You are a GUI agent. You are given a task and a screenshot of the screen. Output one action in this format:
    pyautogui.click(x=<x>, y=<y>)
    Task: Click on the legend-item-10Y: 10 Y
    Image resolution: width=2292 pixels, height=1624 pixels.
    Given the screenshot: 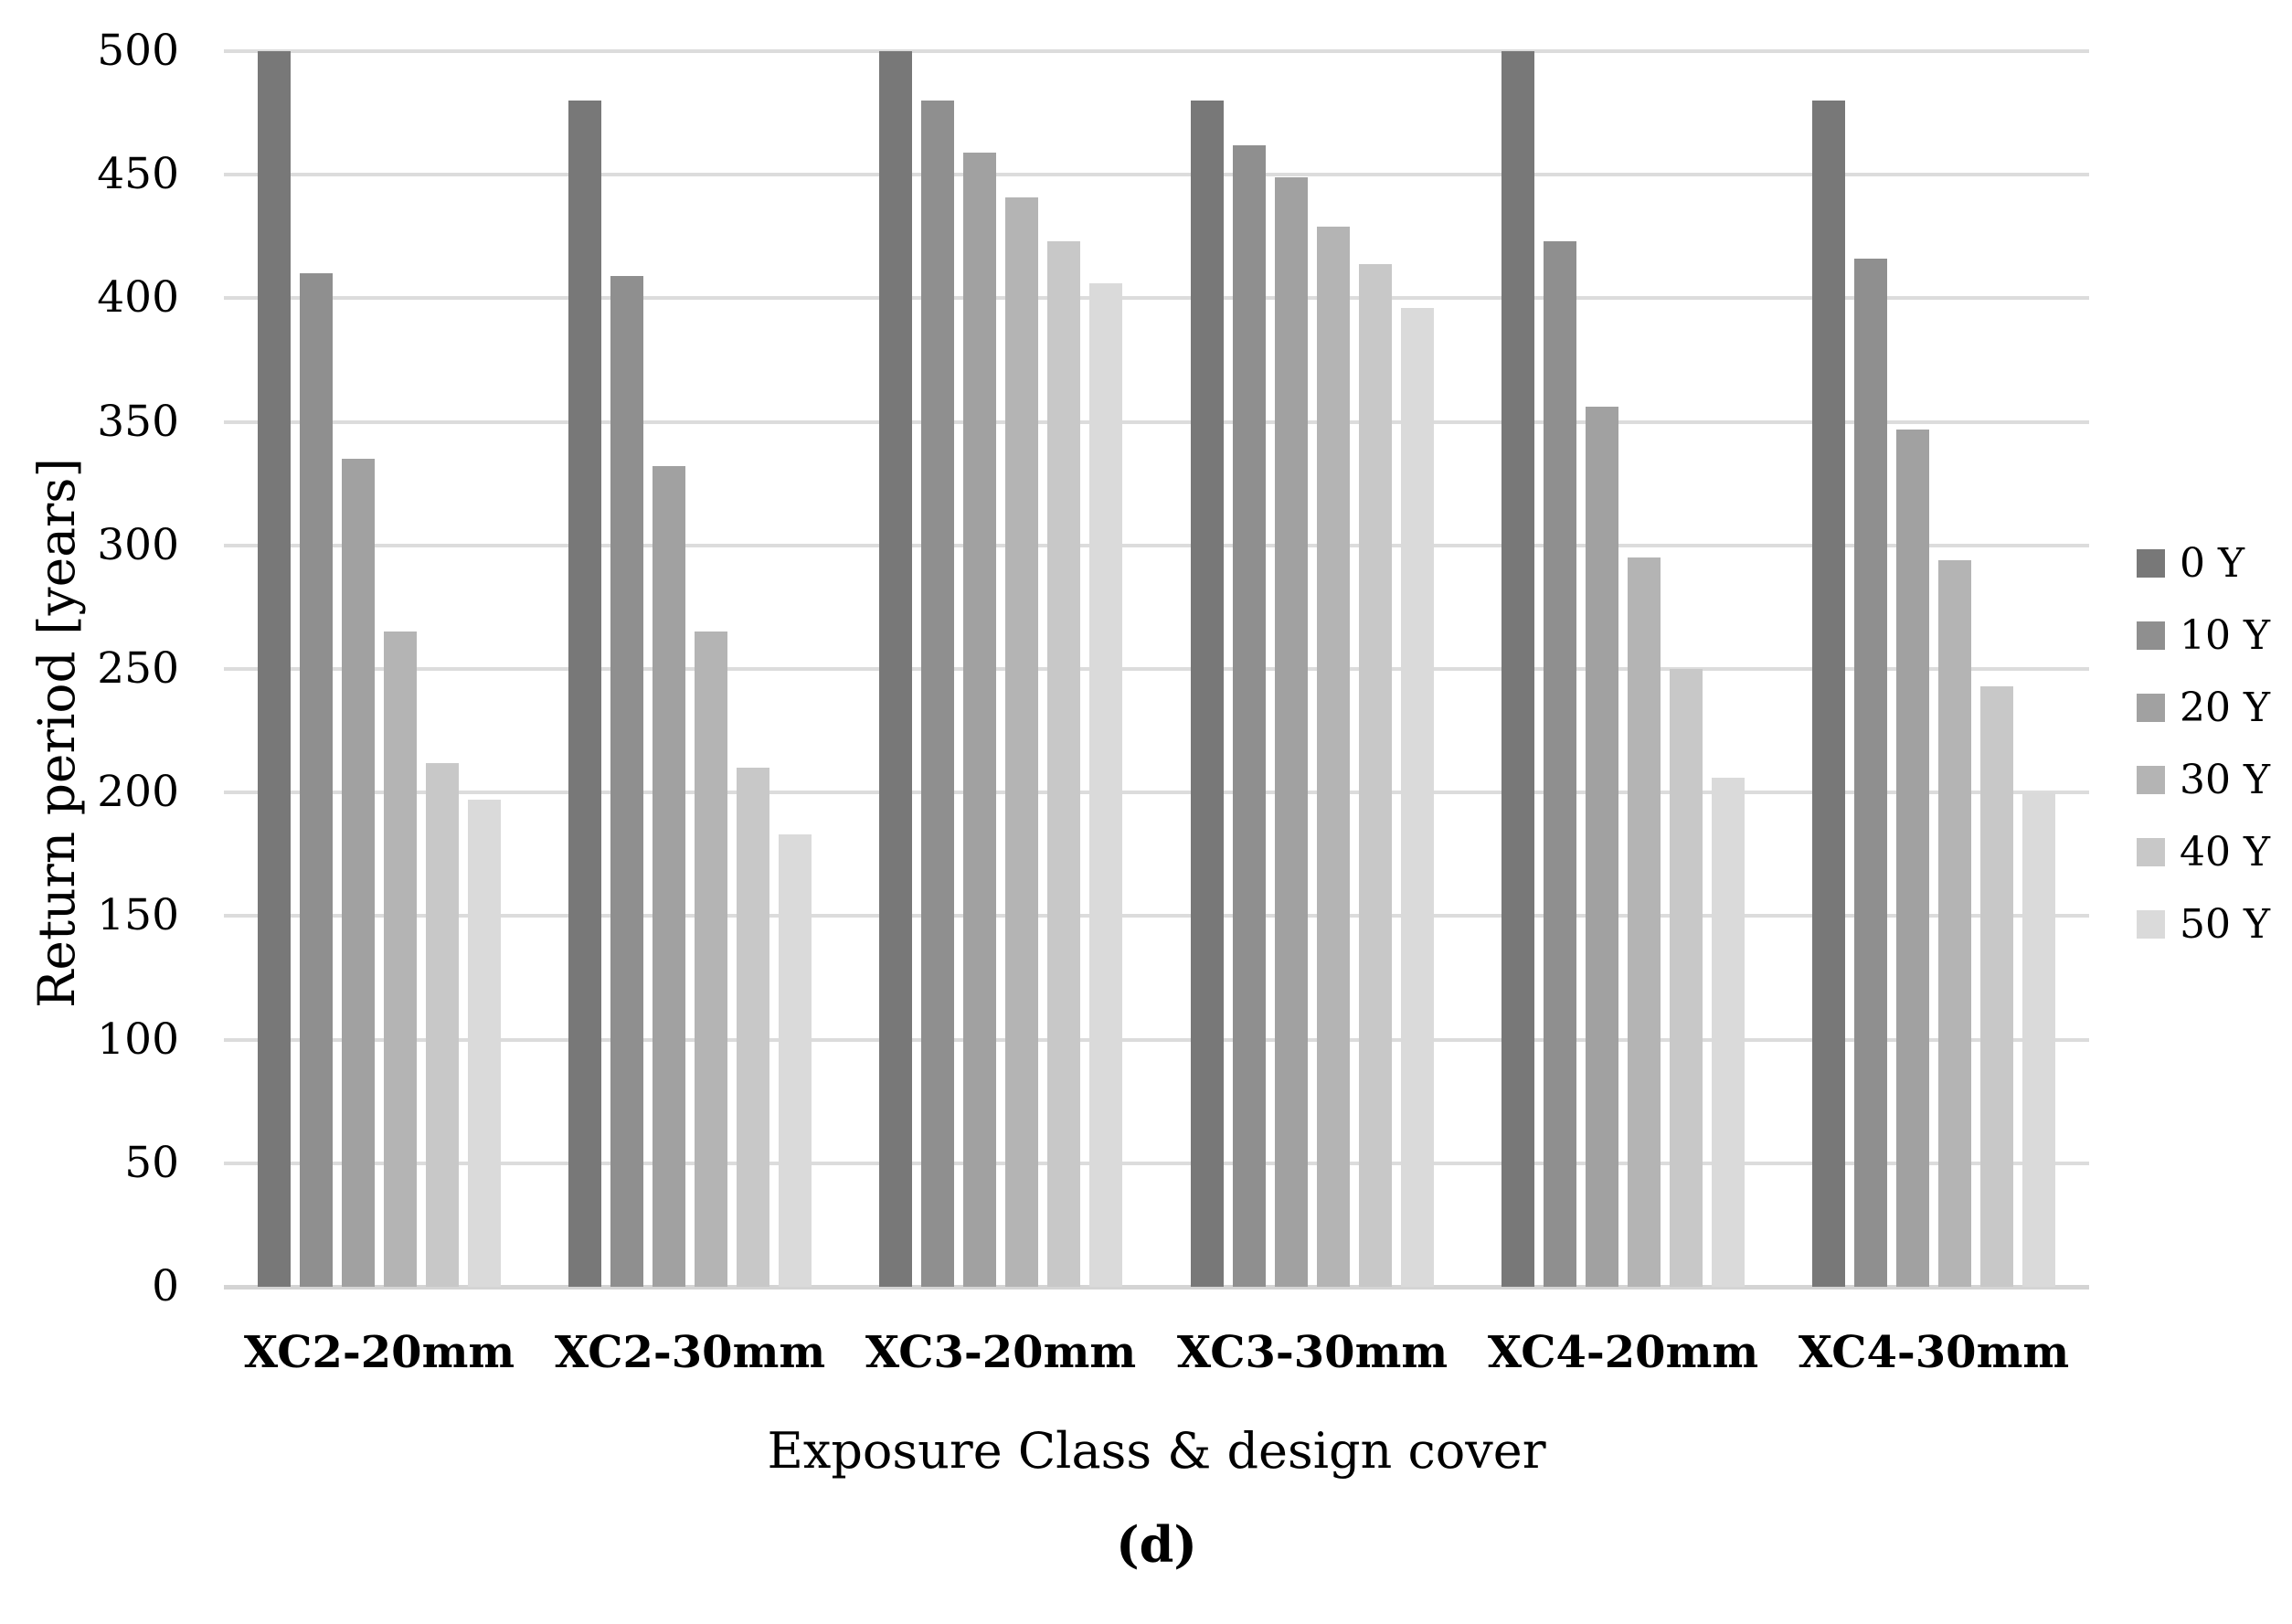 What is the action you would take?
    pyautogui.click(x=2203, y=636)
    